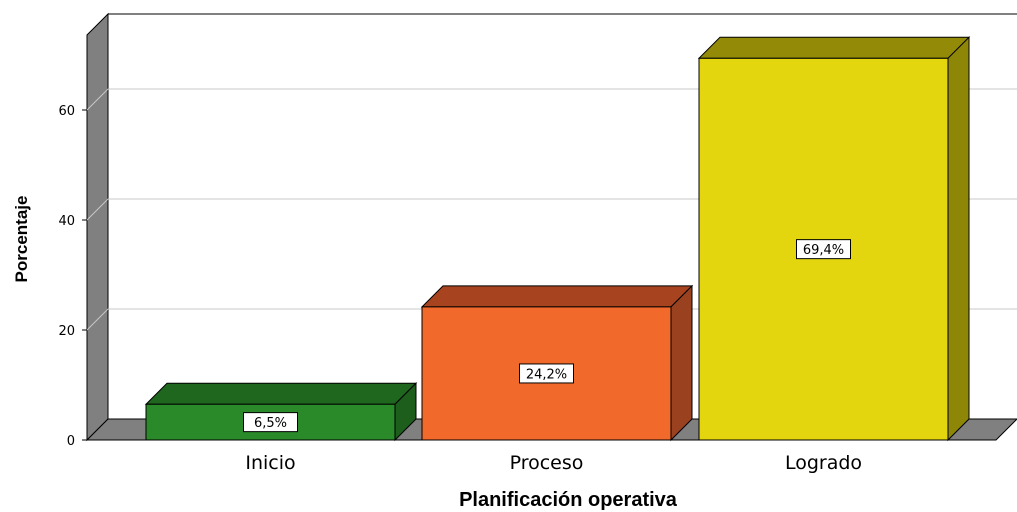  I want to click on y-tick-label: 60, so click(66, 111).